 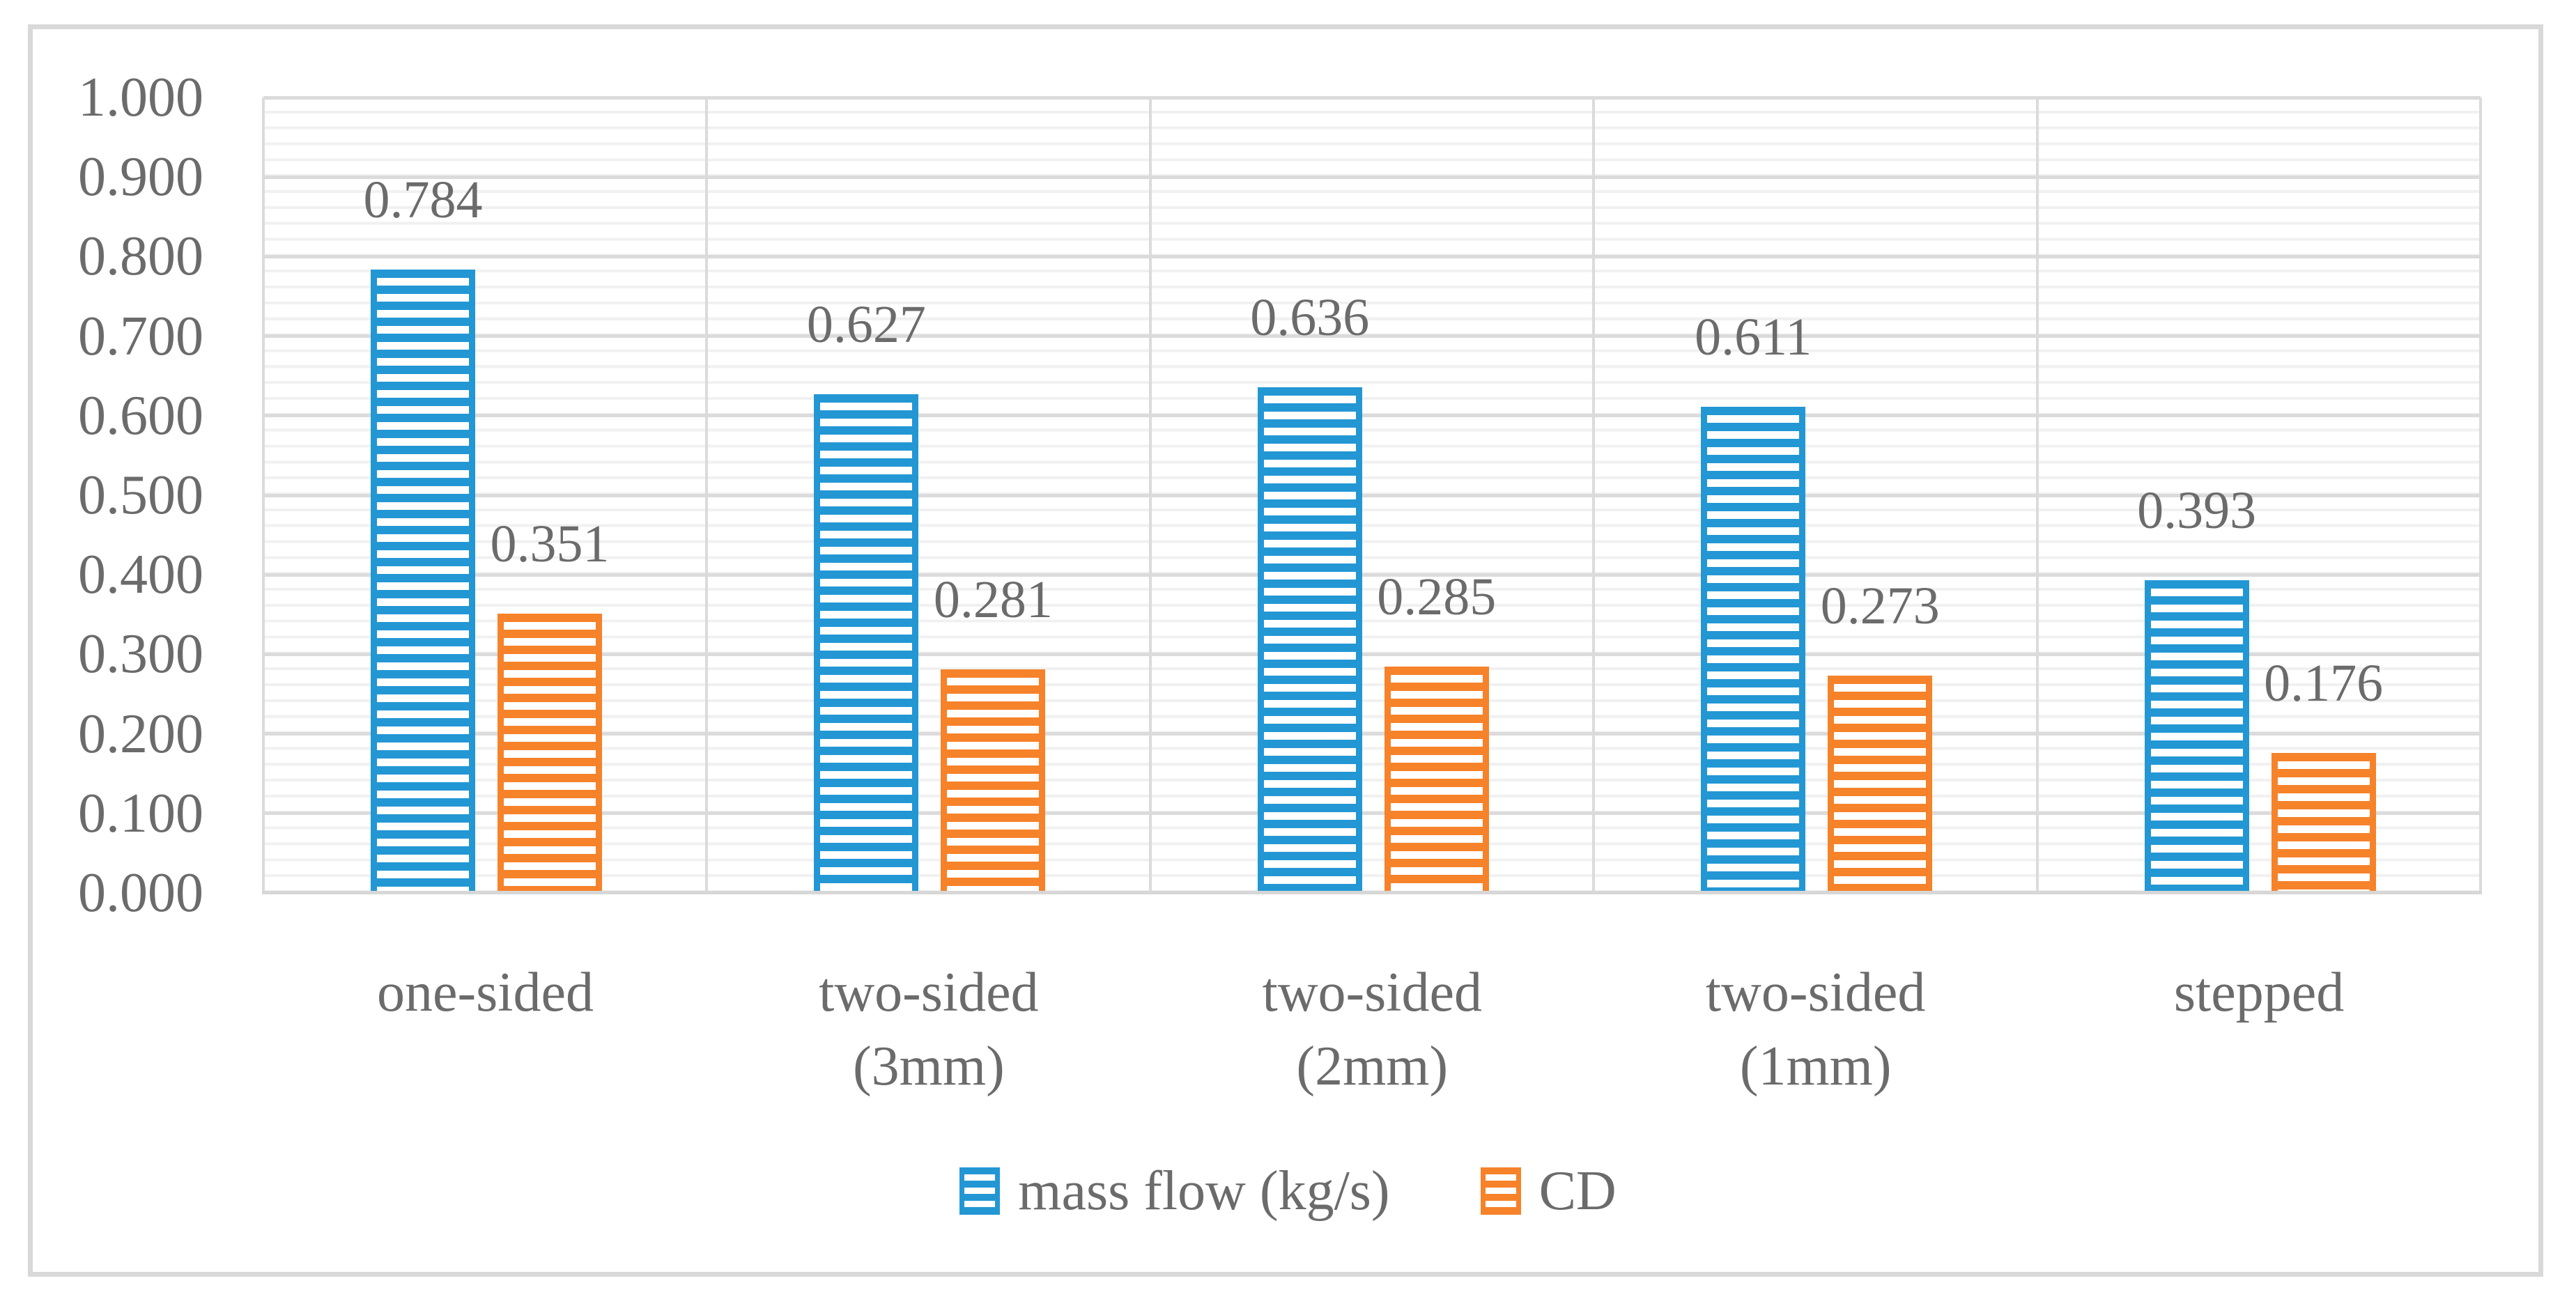 I want to click on y-axis-tick-label: 0.400, so click(x=140, y=575).